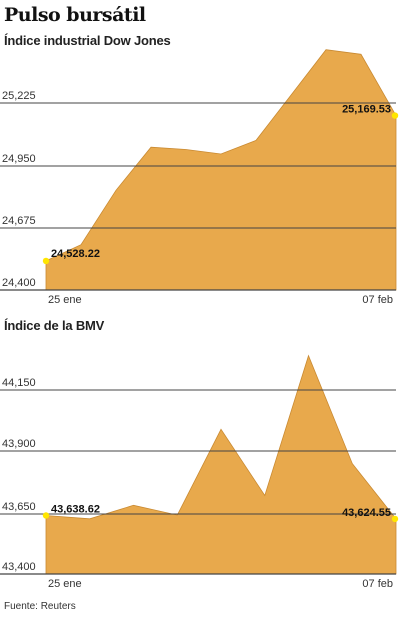 The width and height of the screenshot is (401, 620). I want to click on dow-last-point-marker, so click(395, 115).